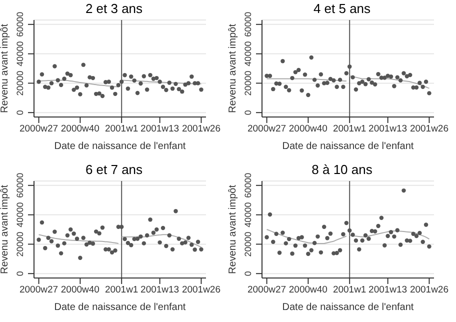 This screenshot has height=322, width=456. I want to click on y-tick-label: 0, so click(248, 273).